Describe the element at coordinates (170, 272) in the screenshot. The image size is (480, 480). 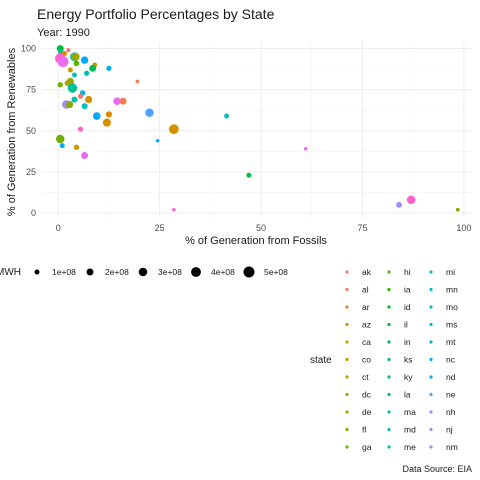
I see `size-legend-label: 3e+08` at that location.